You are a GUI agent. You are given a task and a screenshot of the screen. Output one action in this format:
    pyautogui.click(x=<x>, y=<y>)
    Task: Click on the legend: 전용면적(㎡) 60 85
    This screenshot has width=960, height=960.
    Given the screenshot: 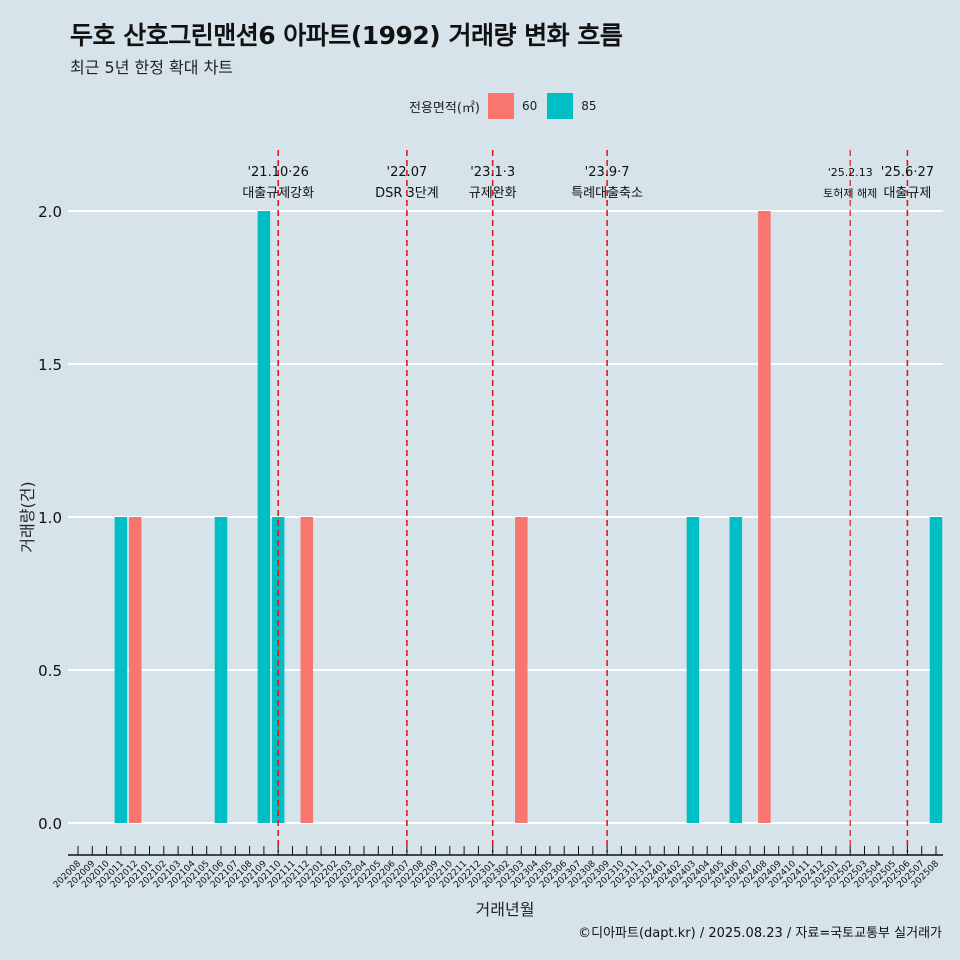 What is the action you would take?
    pyautogui.click(x=508, y=106)
    